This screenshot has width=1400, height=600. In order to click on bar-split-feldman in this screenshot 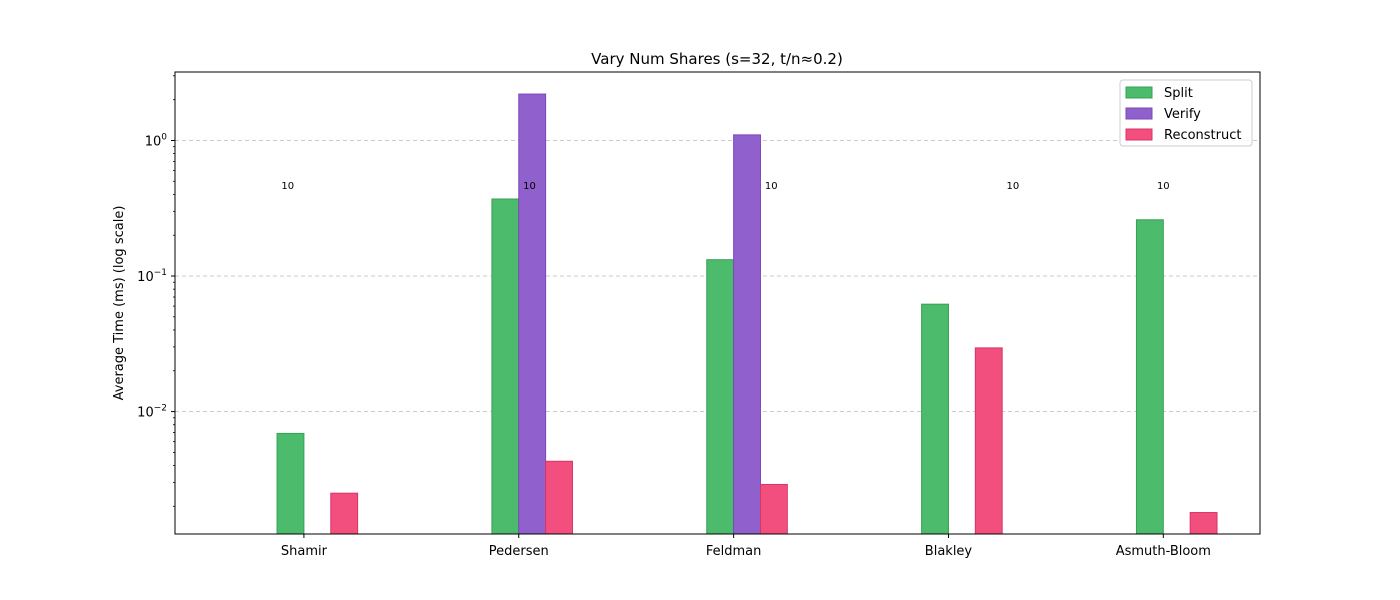, I will do `click(720, 397)`.